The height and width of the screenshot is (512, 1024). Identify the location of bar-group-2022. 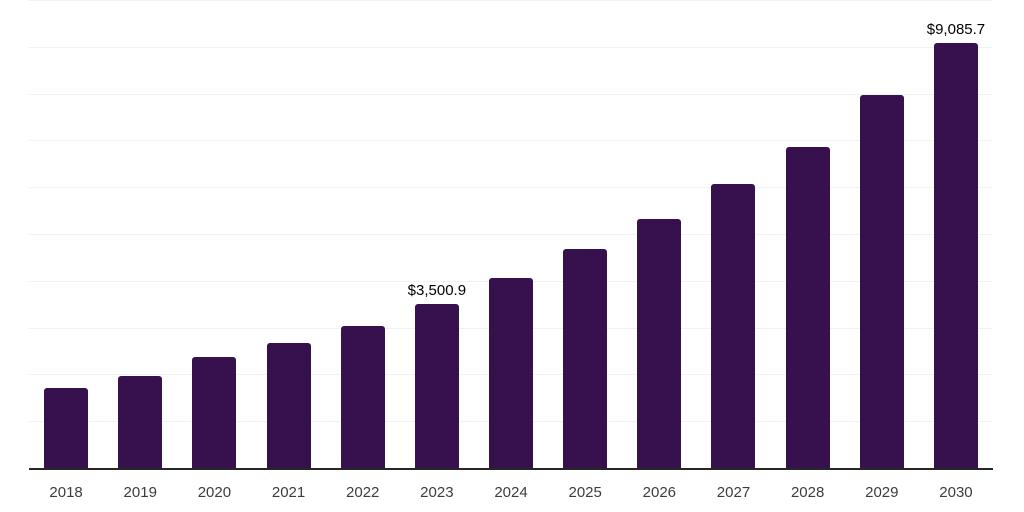
(363, 234).